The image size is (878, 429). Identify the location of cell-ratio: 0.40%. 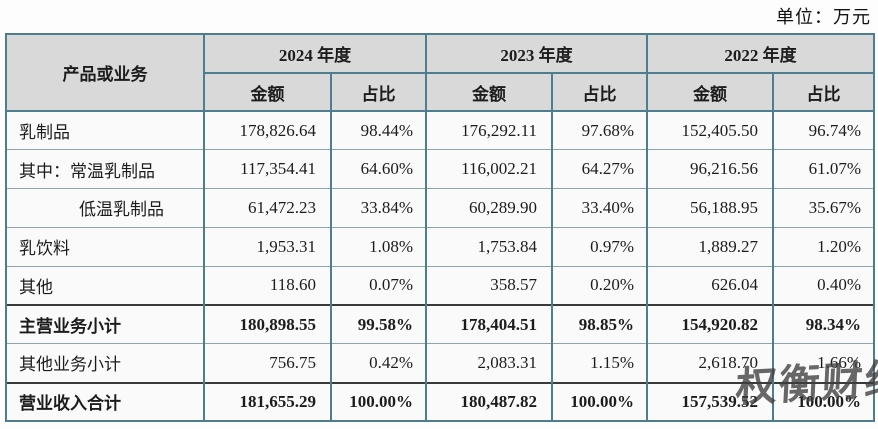
(823, 285).